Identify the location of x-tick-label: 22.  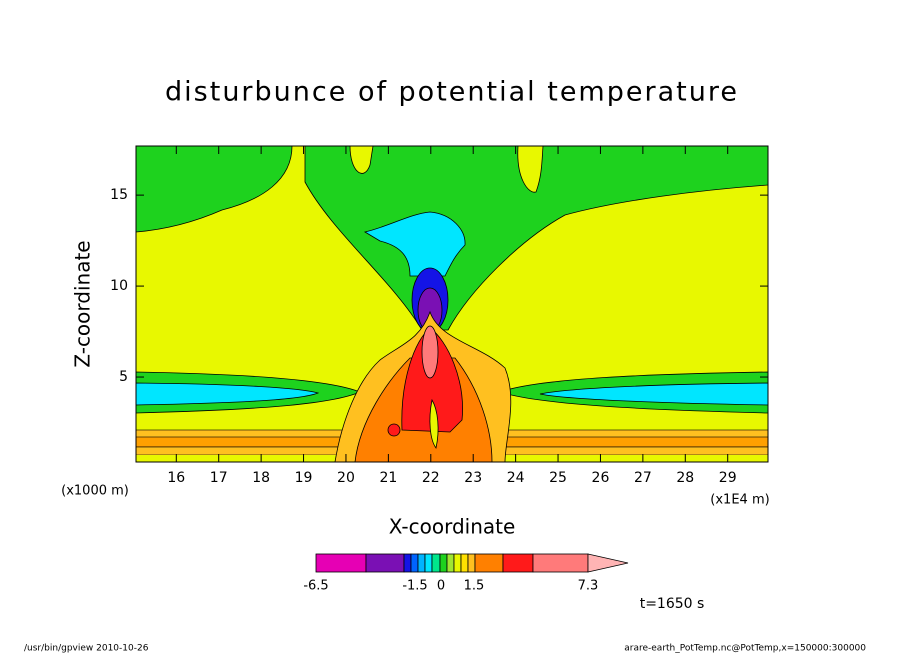
(431, 478).